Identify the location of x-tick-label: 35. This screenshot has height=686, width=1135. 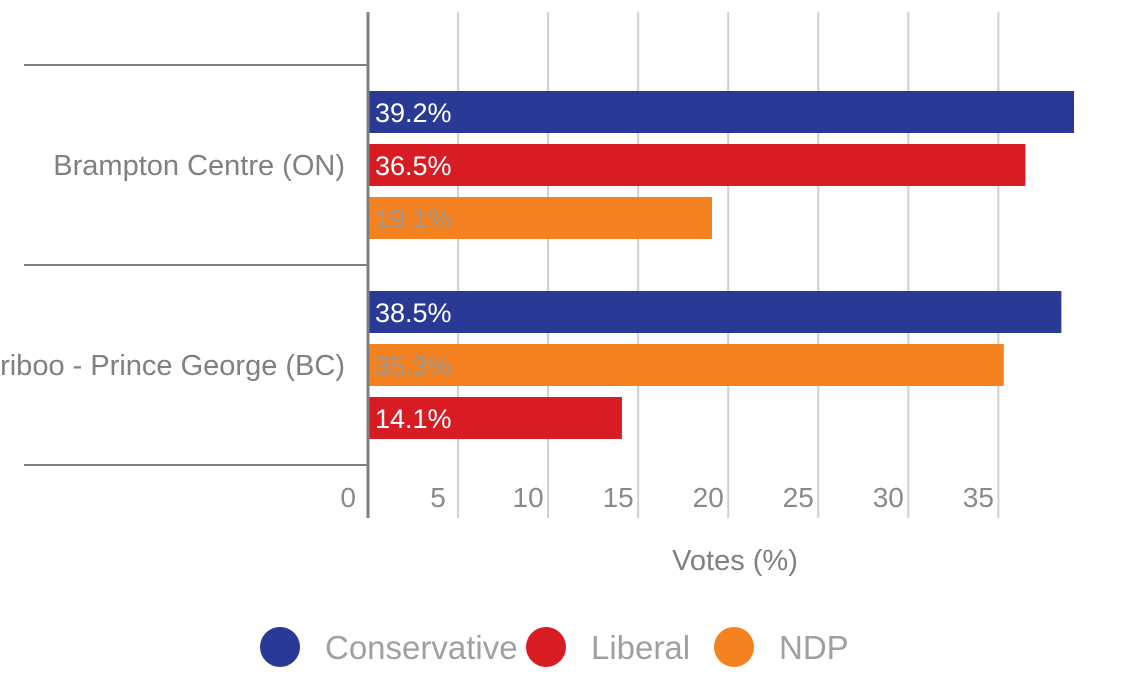
(978, 497).